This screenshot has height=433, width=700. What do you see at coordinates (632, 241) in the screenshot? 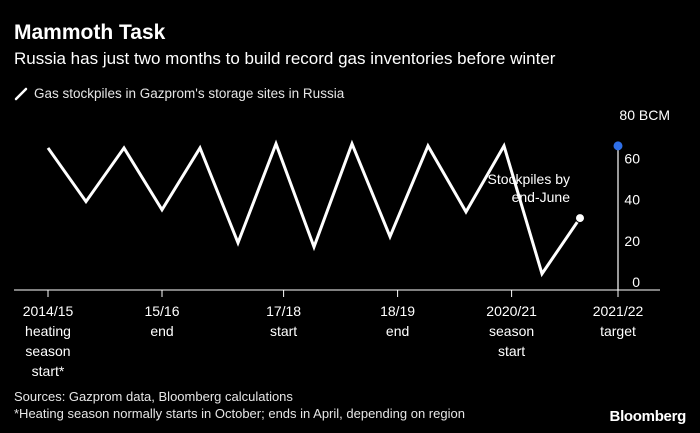
I see `y-tick-label-3: 20` at bounding box center [632, 241].